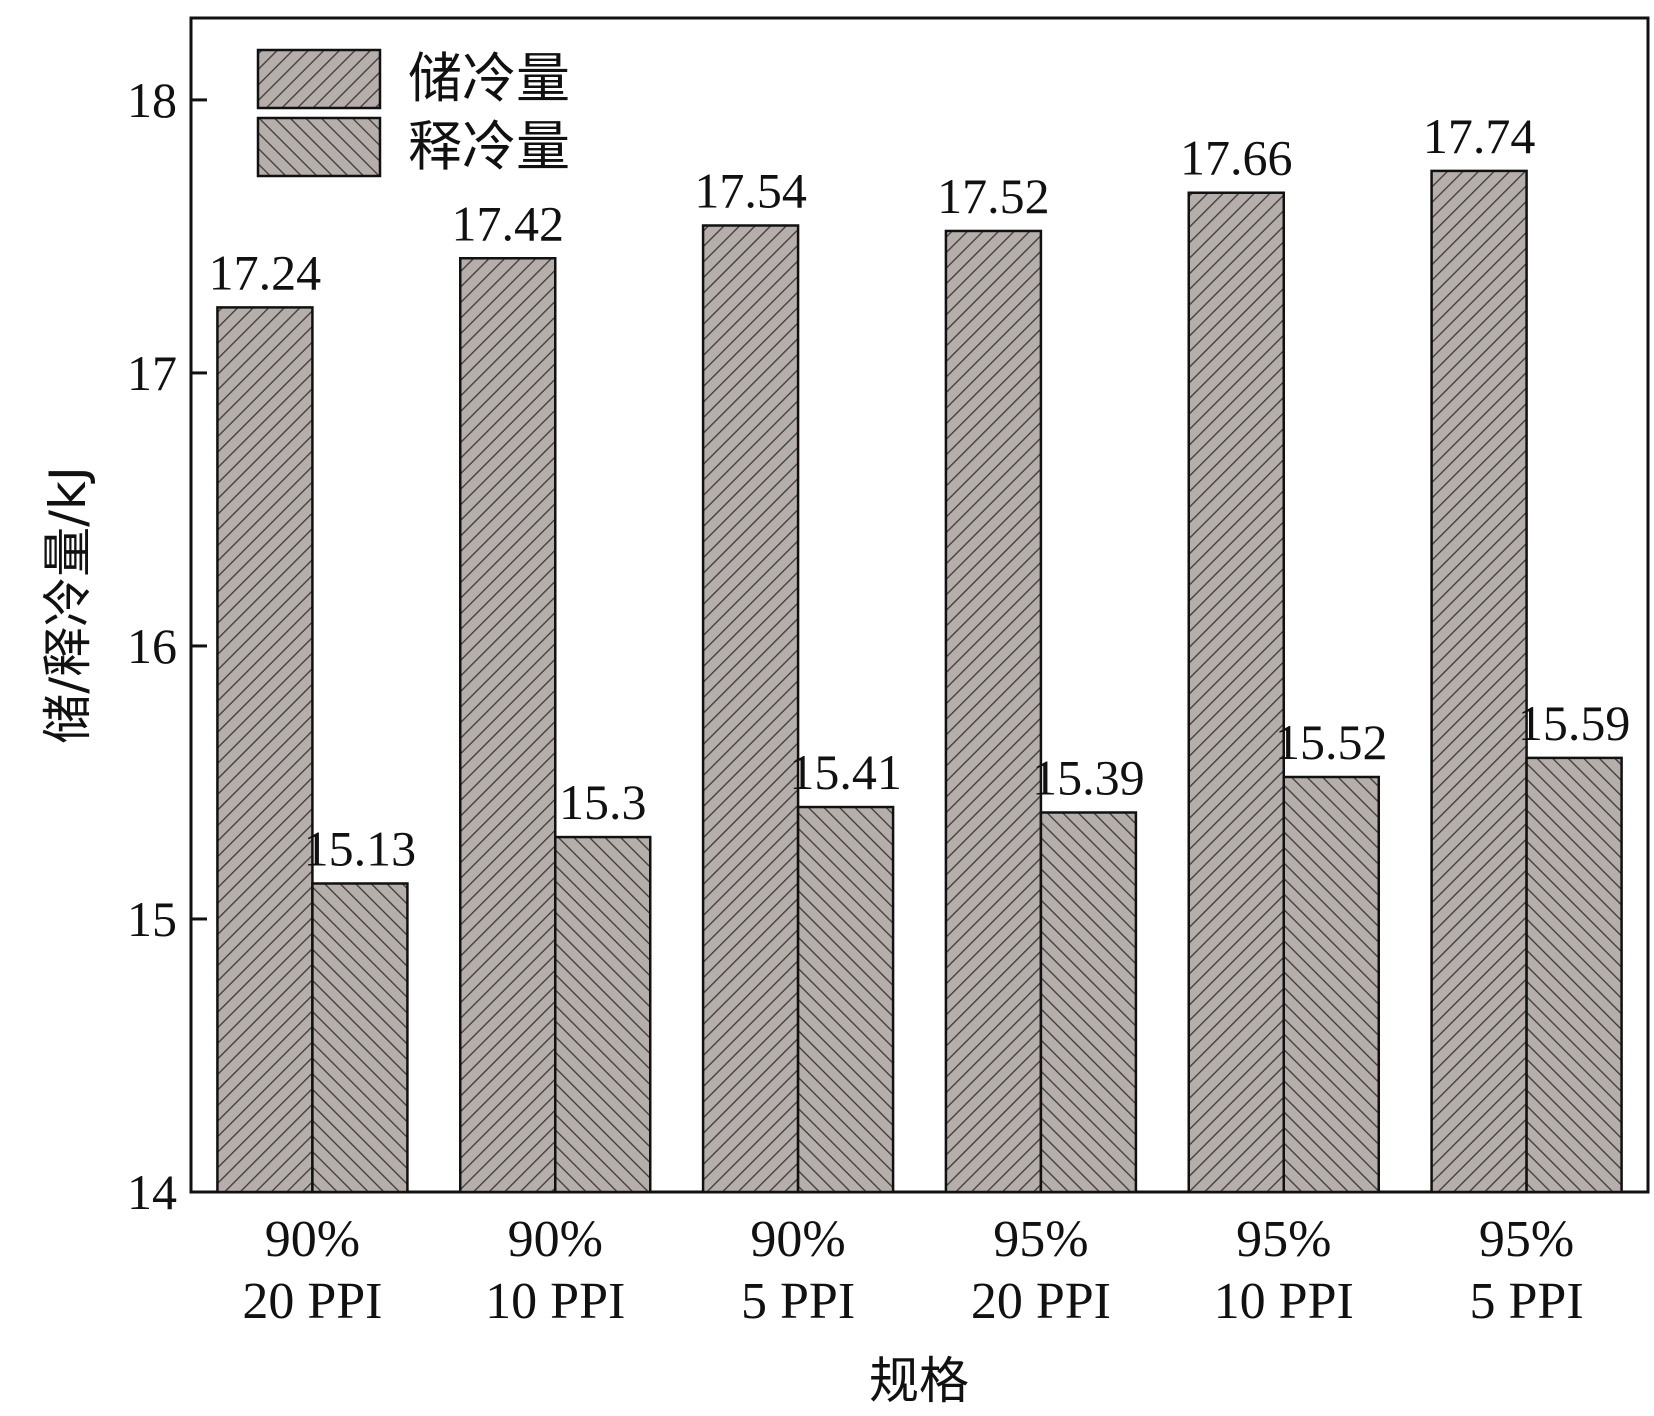  I want to click on data-label-series-1: 17.66, so click(1236, 158).